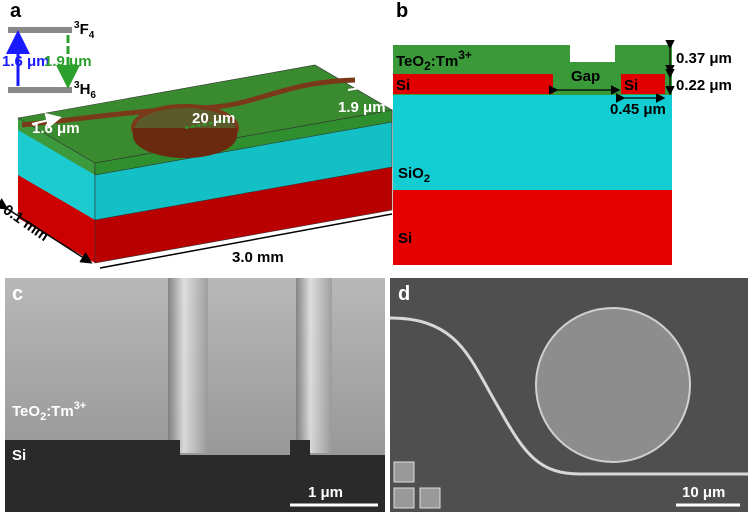 The width and height of the screenshot is (750, 514). What do you see at coordinates (56, 146) in the screenshot?
I see `side-cladding` at bounding box center [56, 146].